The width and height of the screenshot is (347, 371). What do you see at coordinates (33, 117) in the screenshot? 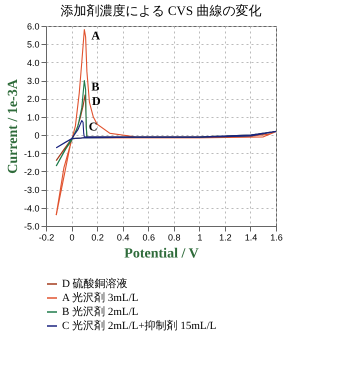
I see `y-tick-label: 1.0` at bounding box center [33, 117].